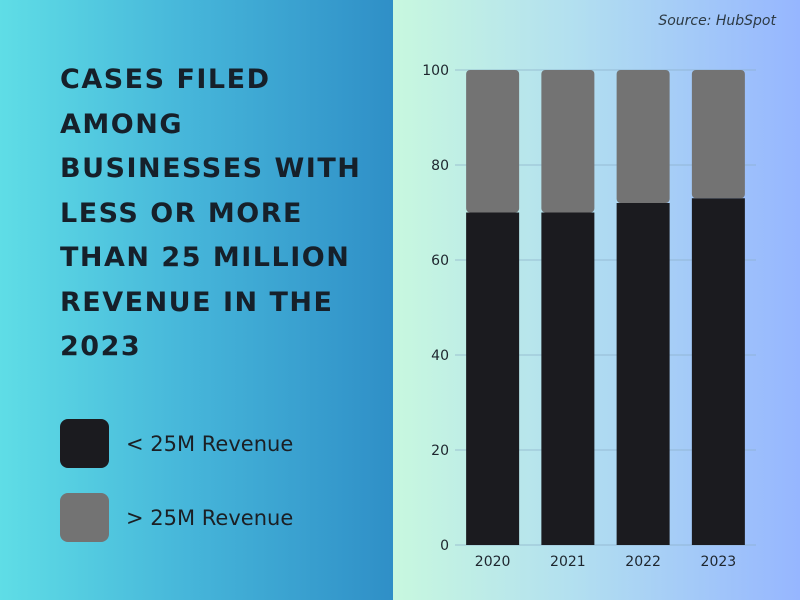 The image size is (800, 600). What do you see at coordinates (210, 517) in the screenshot?
I see `legend-label-over-25m: > 25M Revenue` at bounding box center [210, 517].